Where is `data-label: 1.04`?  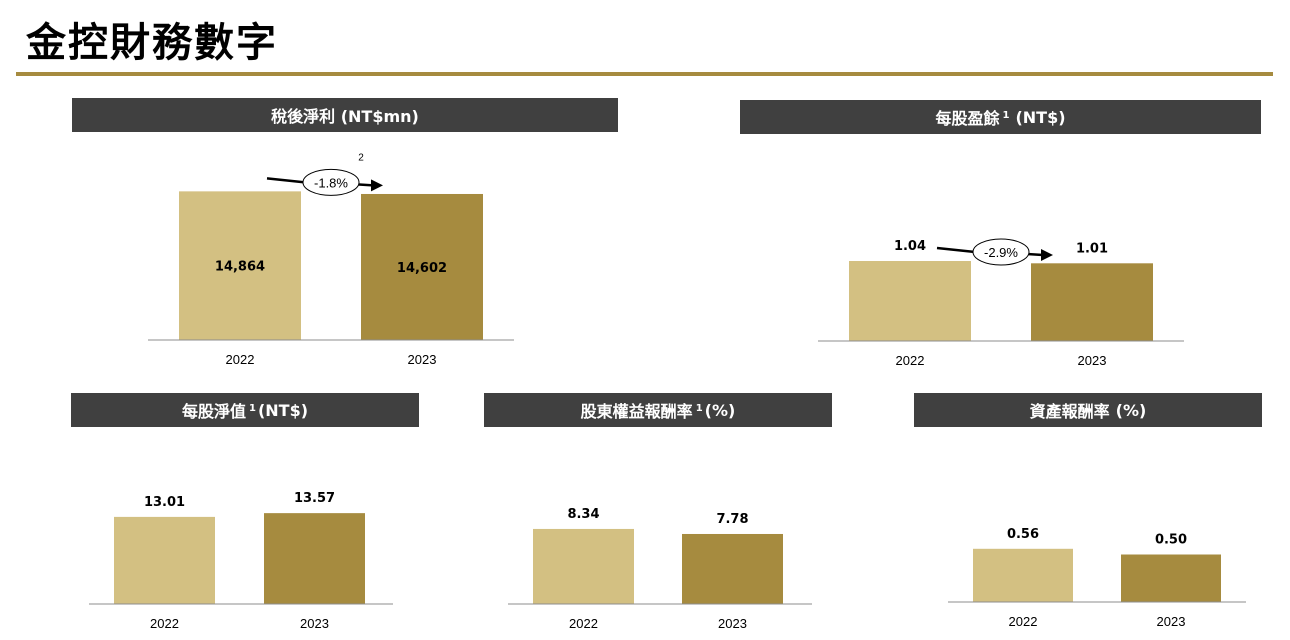
data-label: 1.04 is located at coordinates (910, 246).